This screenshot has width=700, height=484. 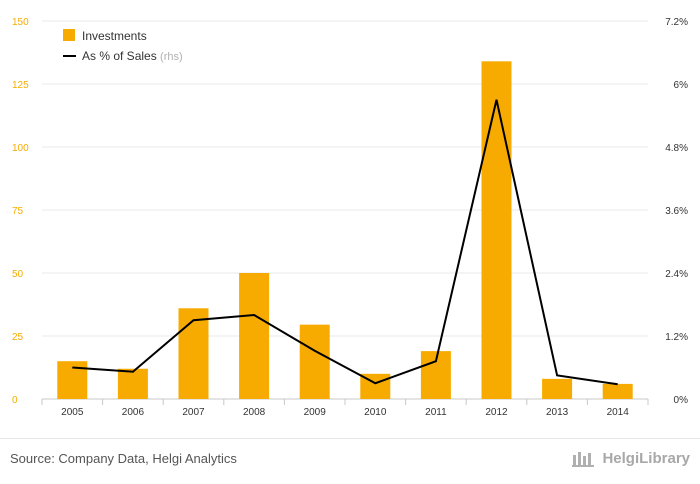 I want to click on y-right-tick-label: 0%, so click(x=681, y=400).